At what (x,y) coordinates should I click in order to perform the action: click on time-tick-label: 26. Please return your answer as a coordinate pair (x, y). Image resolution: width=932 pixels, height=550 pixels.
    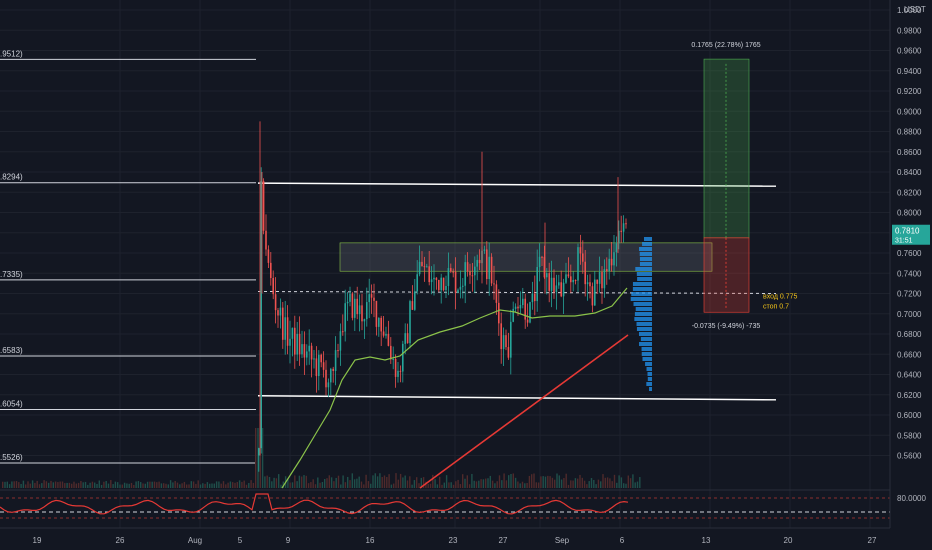
    Looking at the image, I should click on (120, 540).